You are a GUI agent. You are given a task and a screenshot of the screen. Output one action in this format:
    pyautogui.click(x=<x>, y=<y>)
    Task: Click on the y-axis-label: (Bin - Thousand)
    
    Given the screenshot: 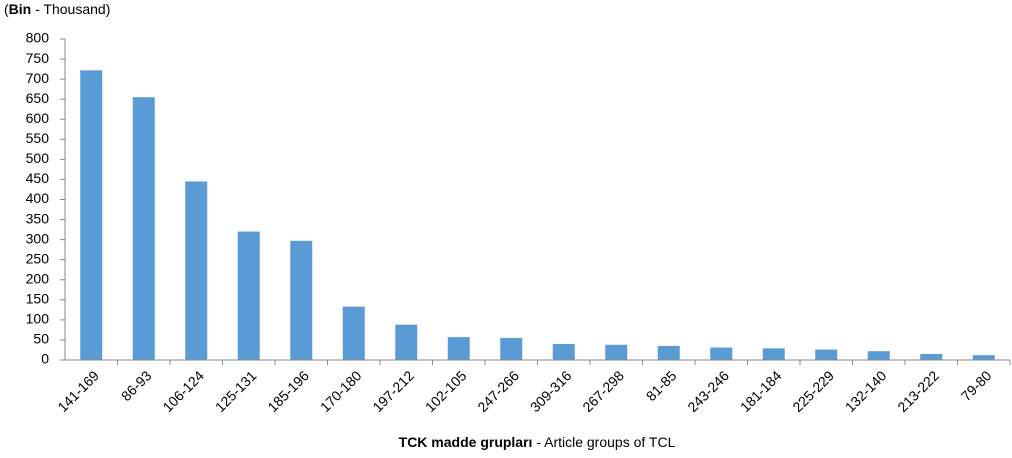 What is the action you would take?
    pyautogui.click(x=57, y=9)
    